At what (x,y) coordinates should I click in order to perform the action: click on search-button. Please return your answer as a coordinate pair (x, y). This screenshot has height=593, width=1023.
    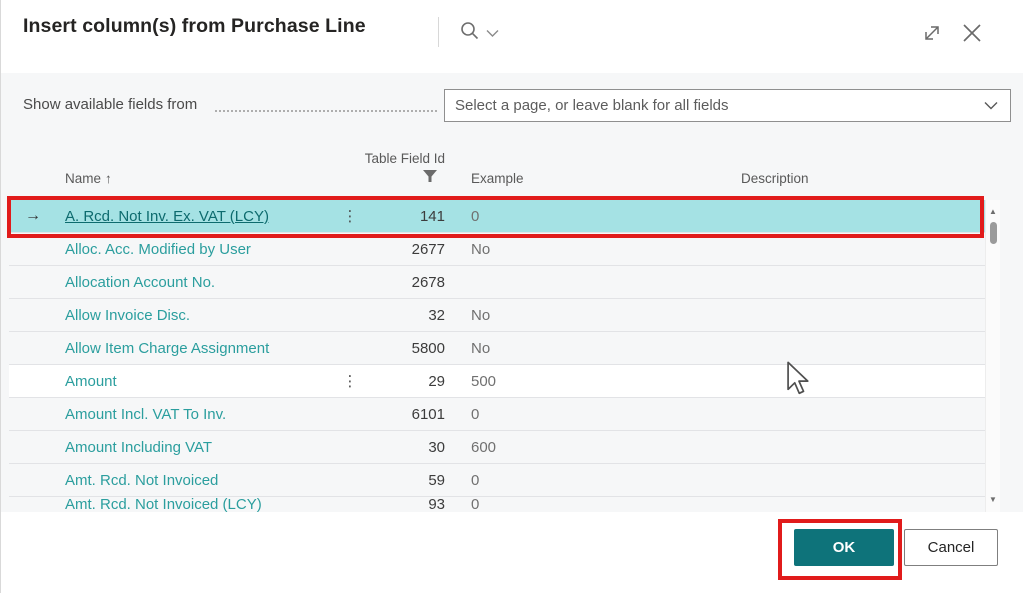
    Looking at the image, I should click on (479, 32).